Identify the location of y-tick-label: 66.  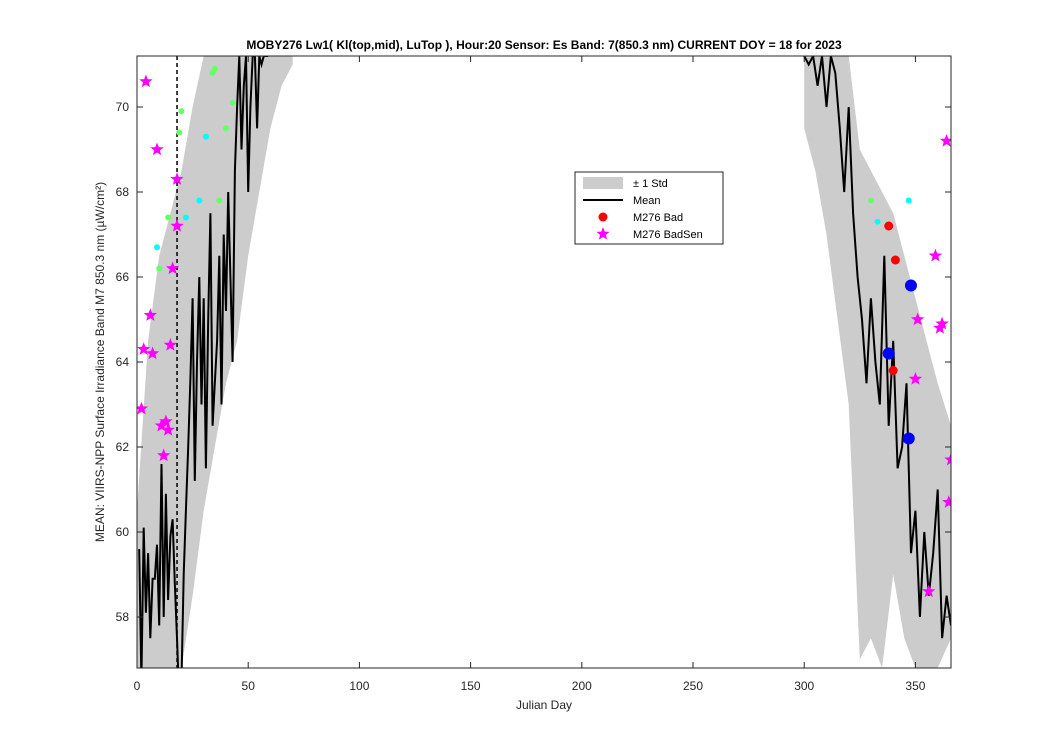
(123, 277).